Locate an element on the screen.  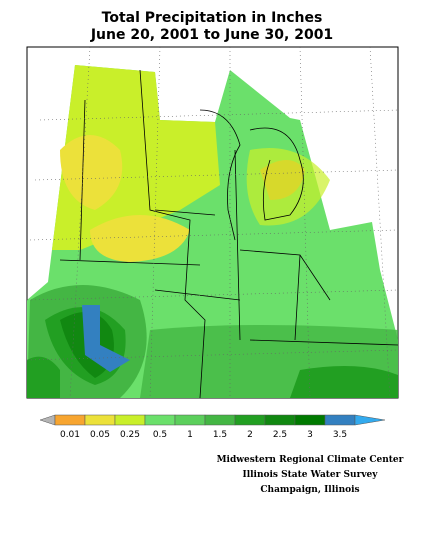
legend: 0.01 0.05 0.25 0.5 1 1.5 2 2.5 3 3.5 is located at coordinates (212, 427).